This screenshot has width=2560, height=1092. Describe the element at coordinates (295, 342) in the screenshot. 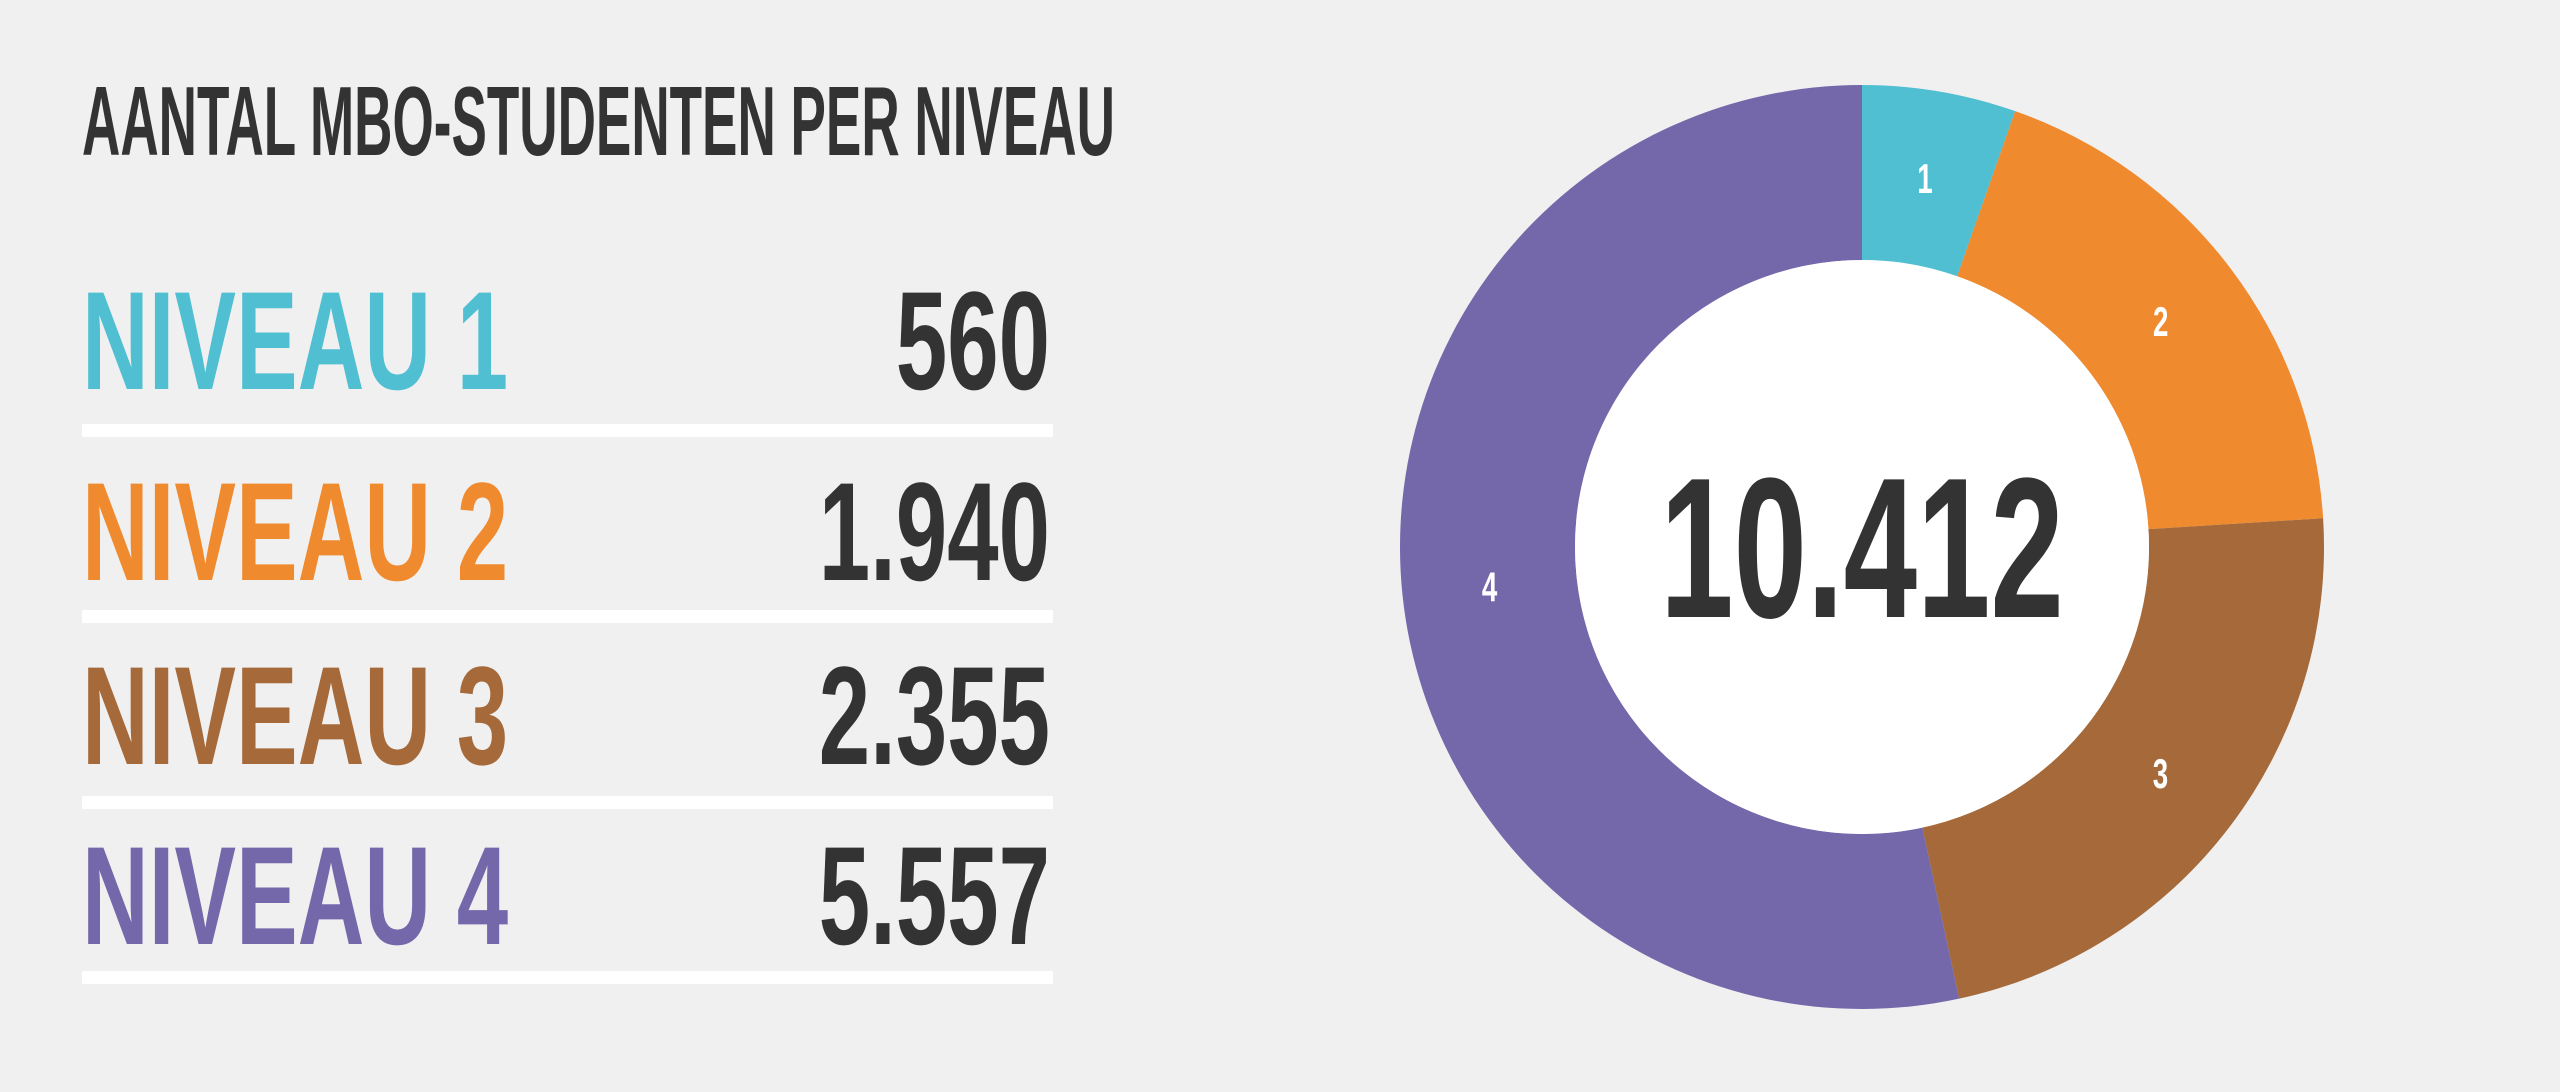

I see `level-label: NIVEAU 1` at that location.